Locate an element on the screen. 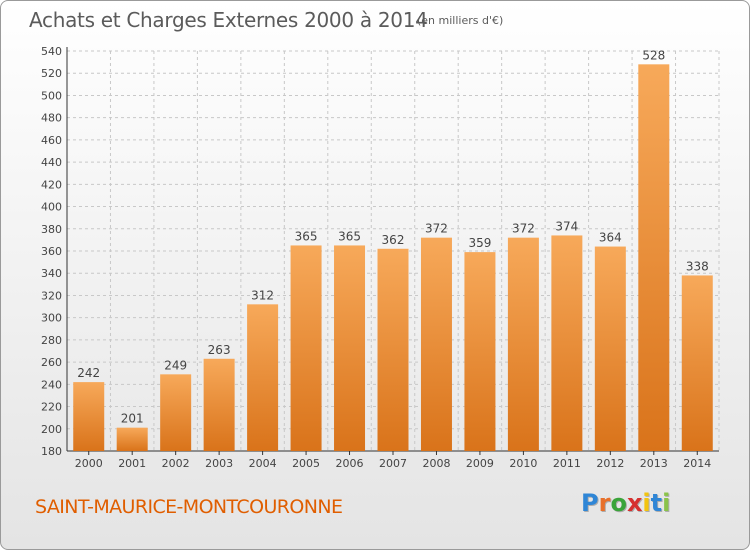  y-tick-label: 200 is located at coordinates (51, 429).